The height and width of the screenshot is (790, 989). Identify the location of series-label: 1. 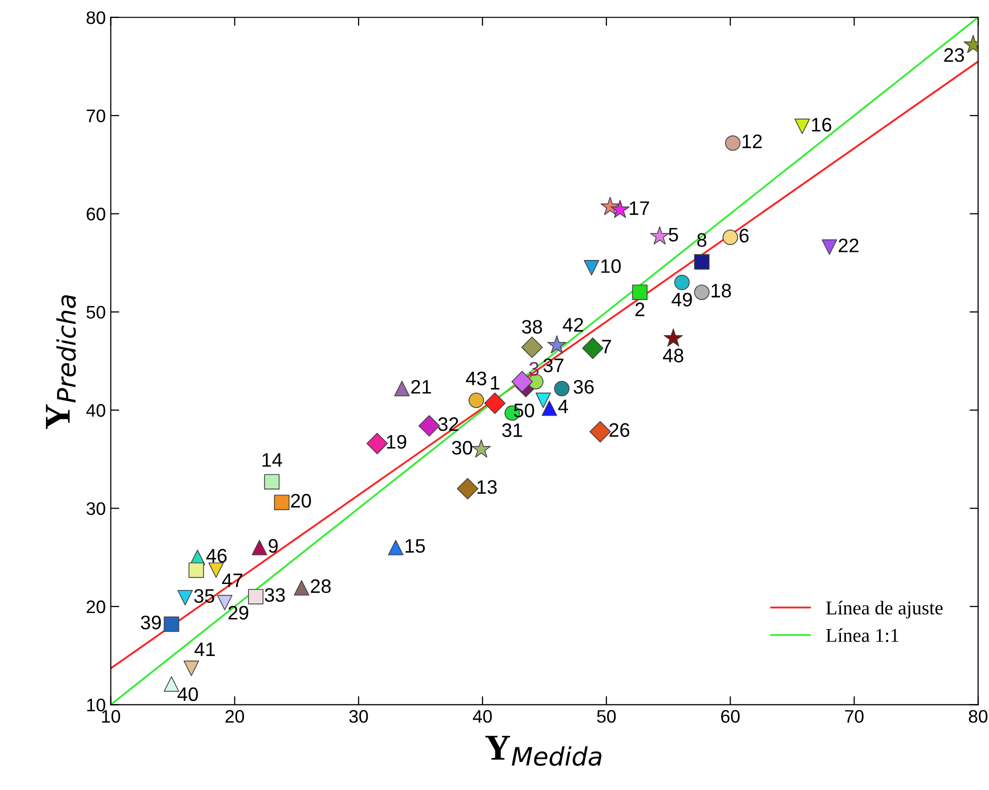
(495, 383).